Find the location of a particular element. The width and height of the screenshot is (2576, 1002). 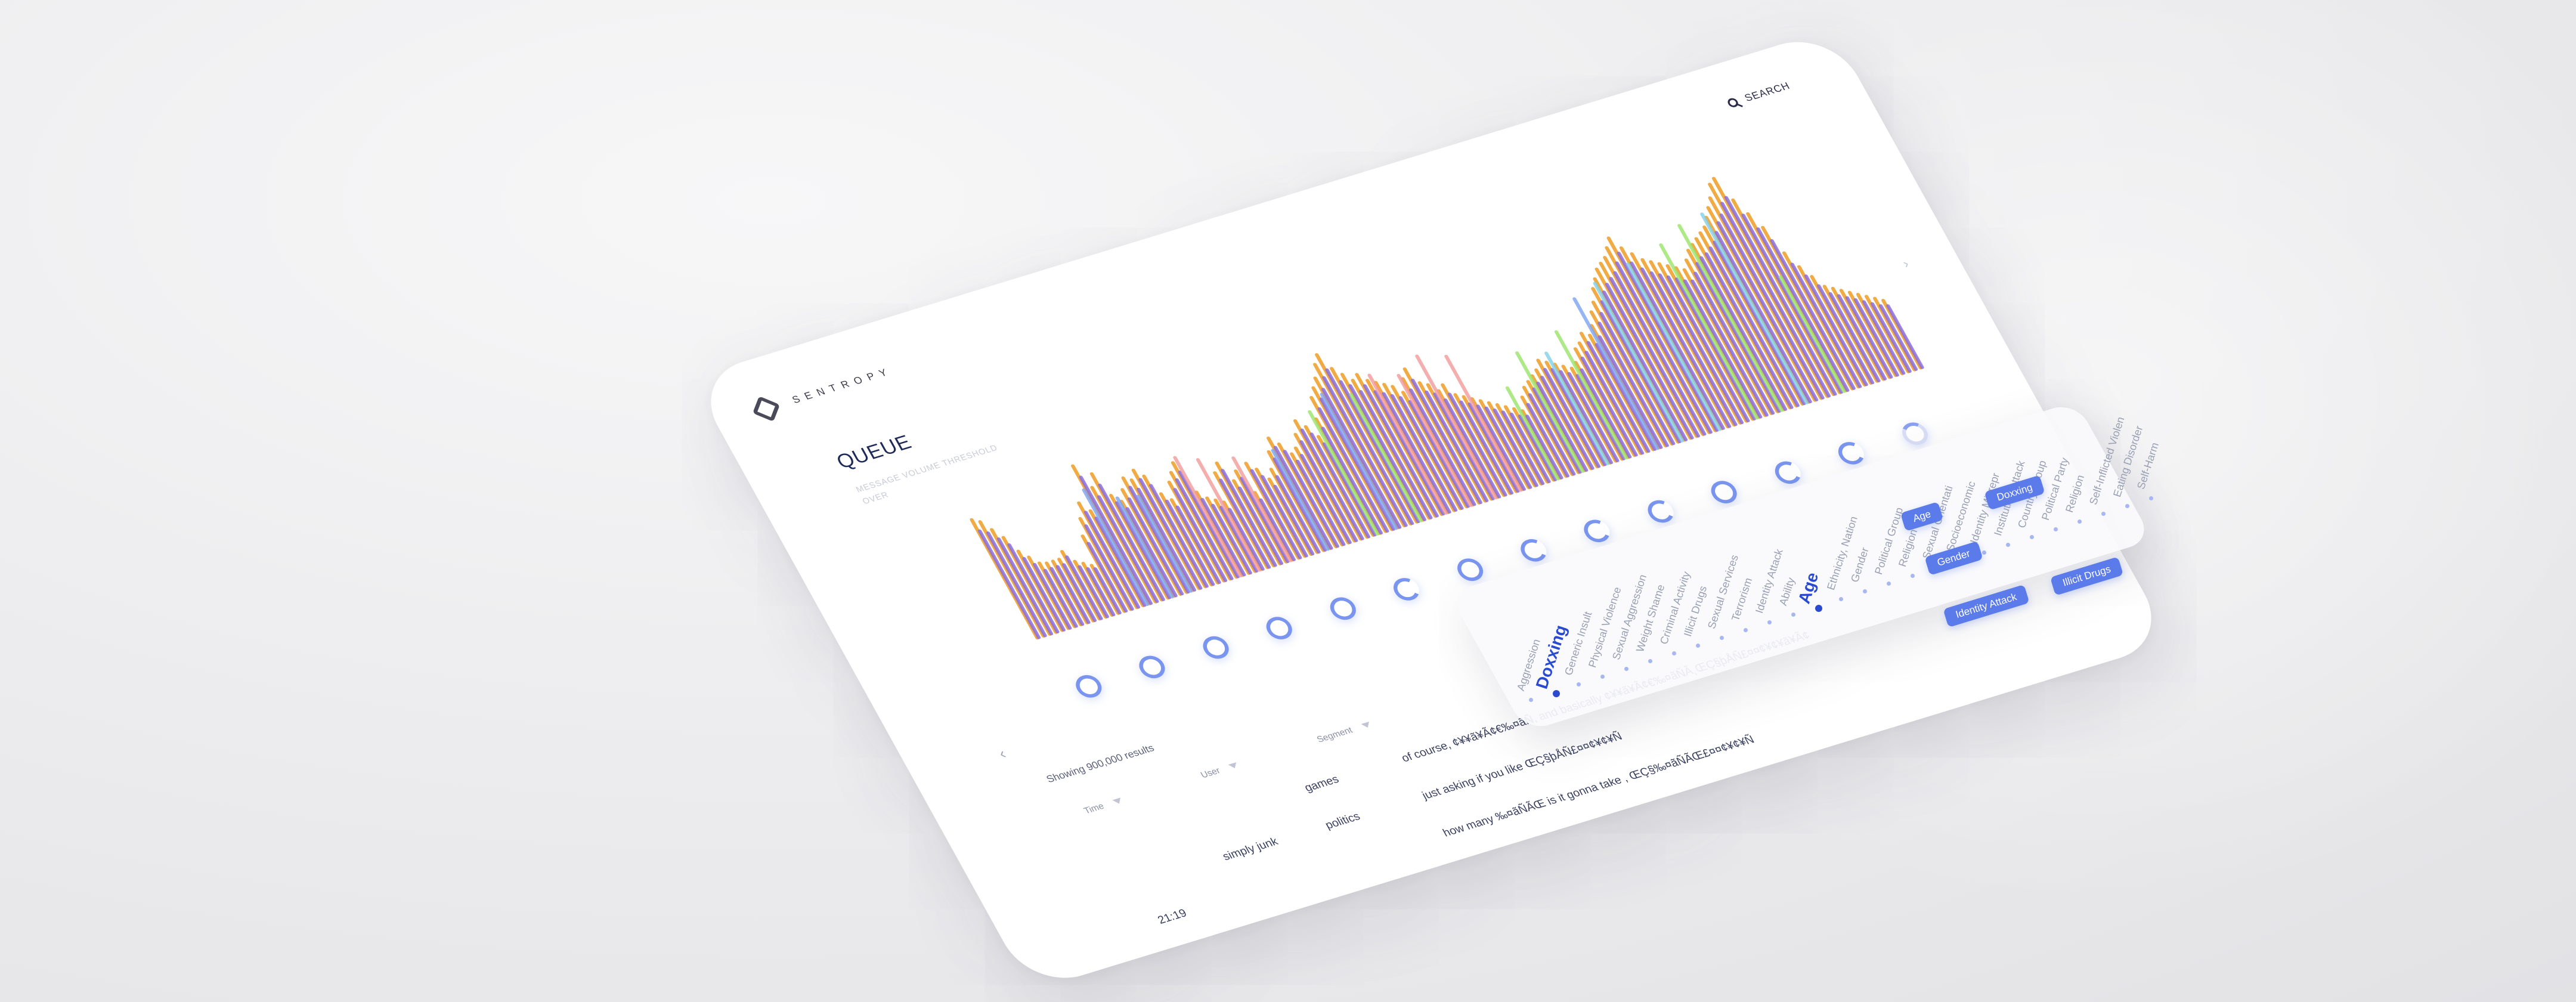

search-button: SEARCH is located at coordinates (1759, 94).